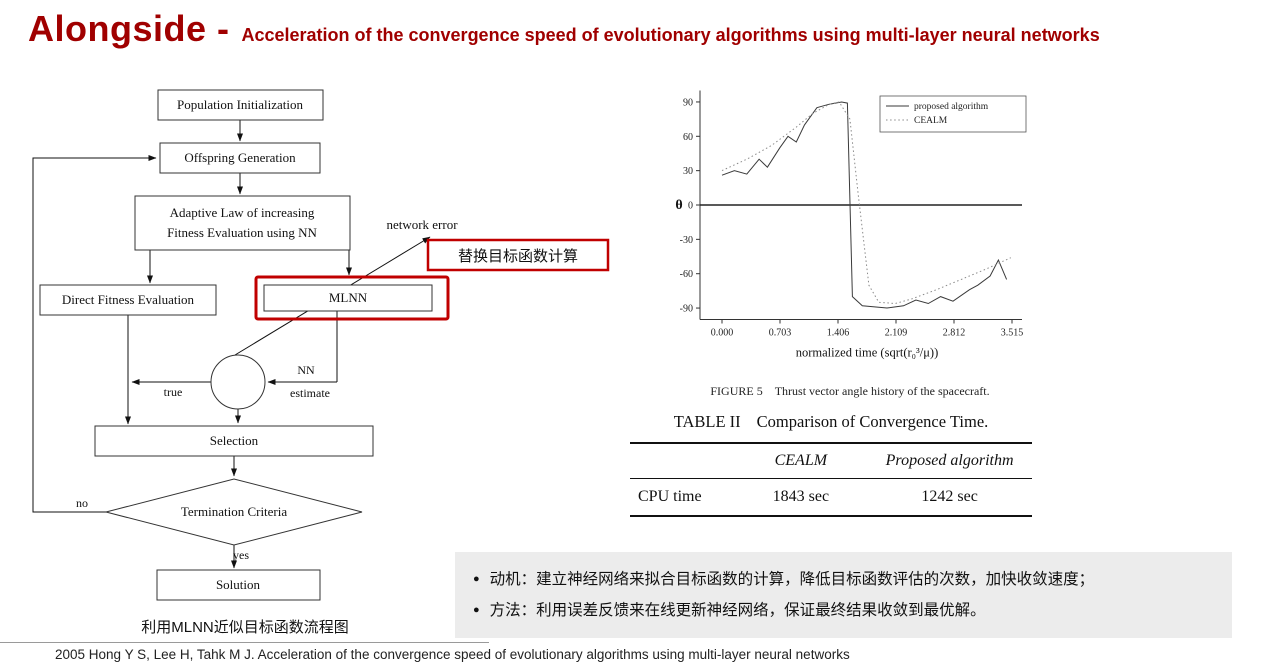  What do you see at coordinates (736, 391) in the screenshot?
I see `figure-label: FIGURE 5` at bounding box center [736, 391].